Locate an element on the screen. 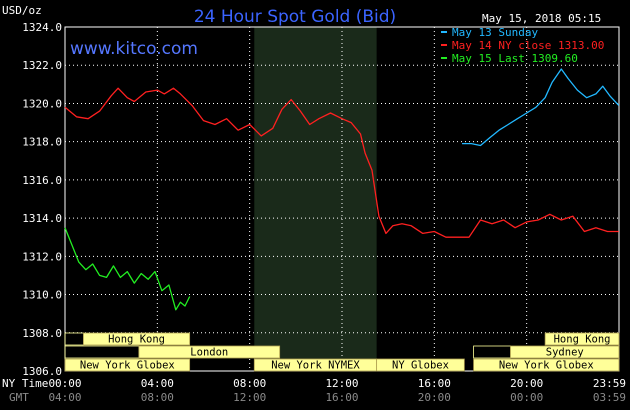 The height and width of the screenshot is (410, 630). y-tick-label: 1314.0 is located at coordinates (42, 218).